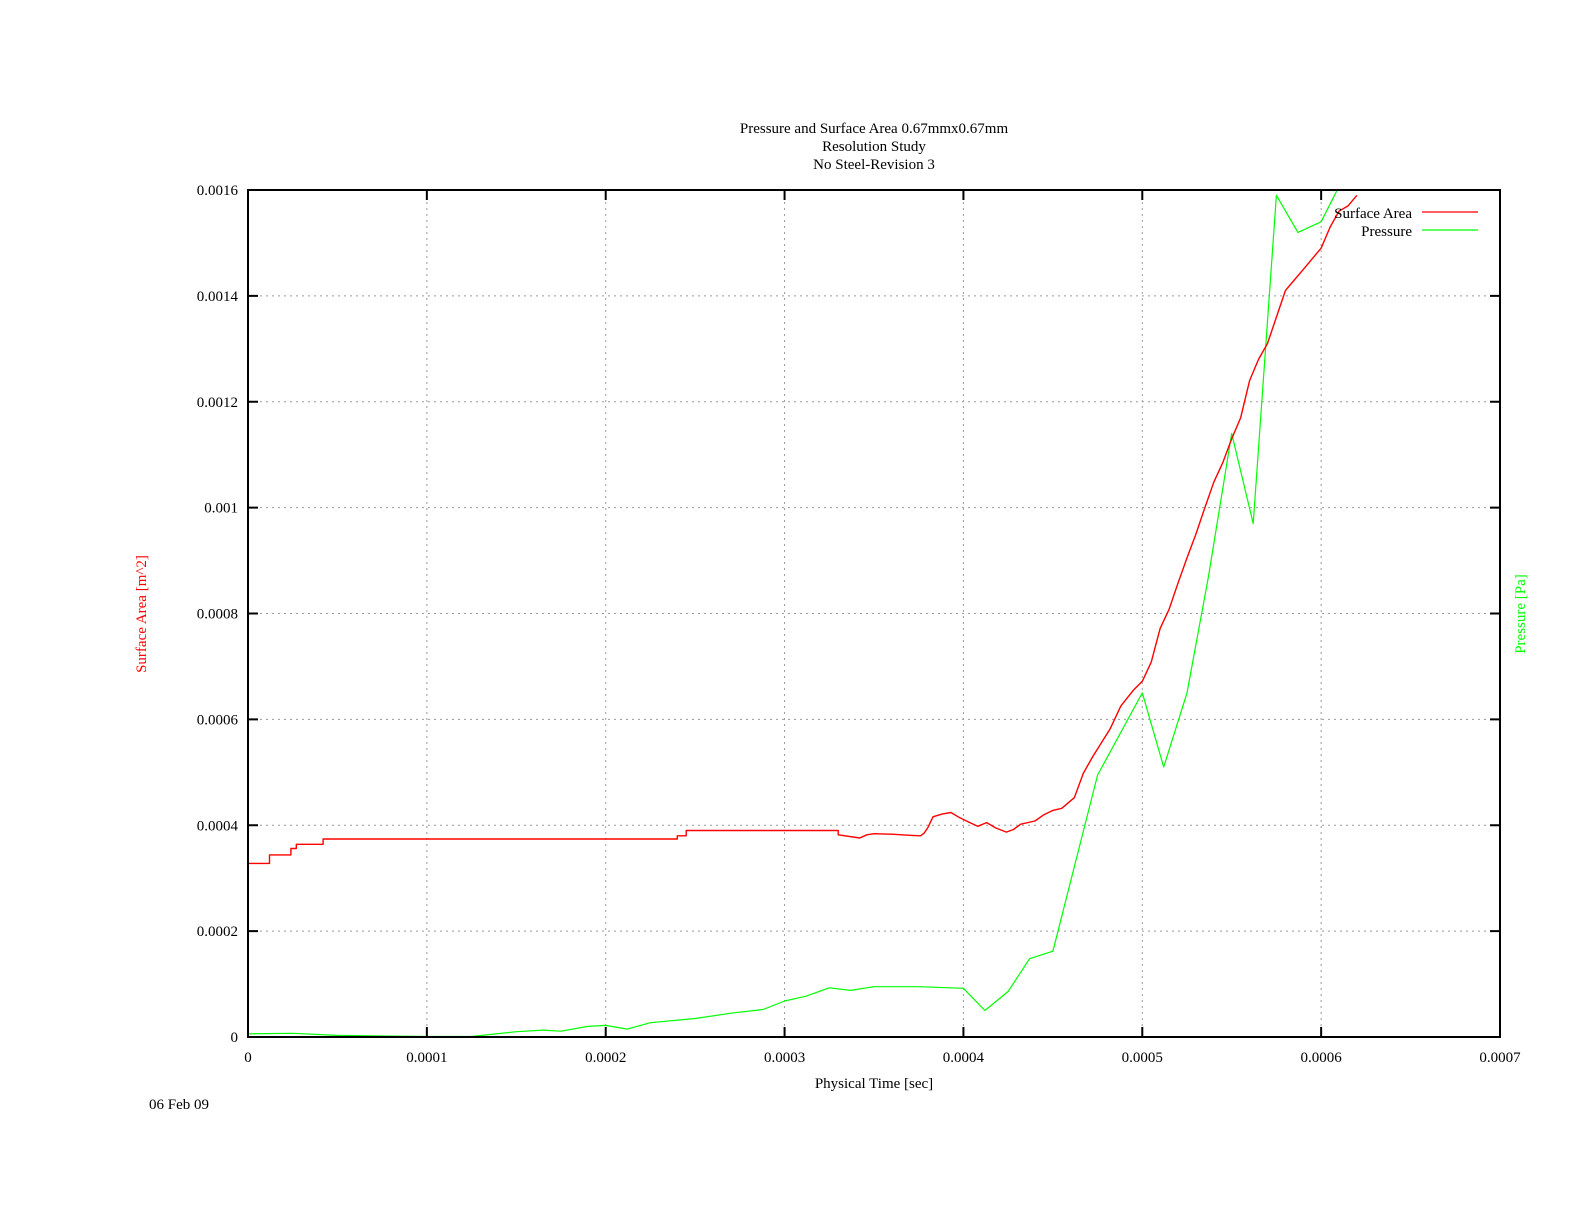  Describe the element at coordinates (179, 1105) in the screenshot. I see `date-stamp: 06 Feb 09` at that location.